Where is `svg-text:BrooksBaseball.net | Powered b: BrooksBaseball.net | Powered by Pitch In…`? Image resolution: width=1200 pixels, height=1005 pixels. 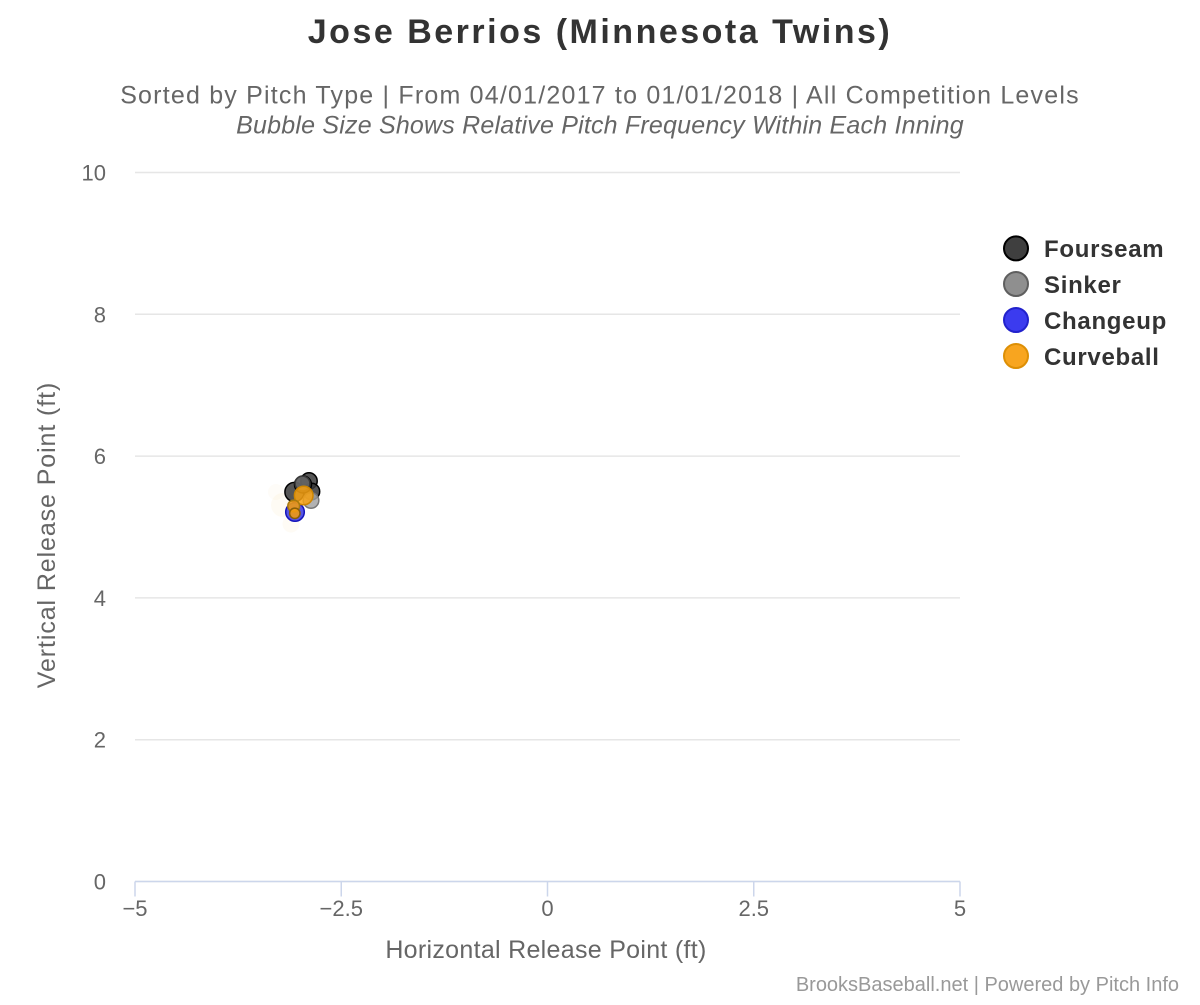 svg-text:BrooksBaseball.net | Powered b: BrooksBaseball.net | Powered by Pitch In… is located at coordinates (987, 985).